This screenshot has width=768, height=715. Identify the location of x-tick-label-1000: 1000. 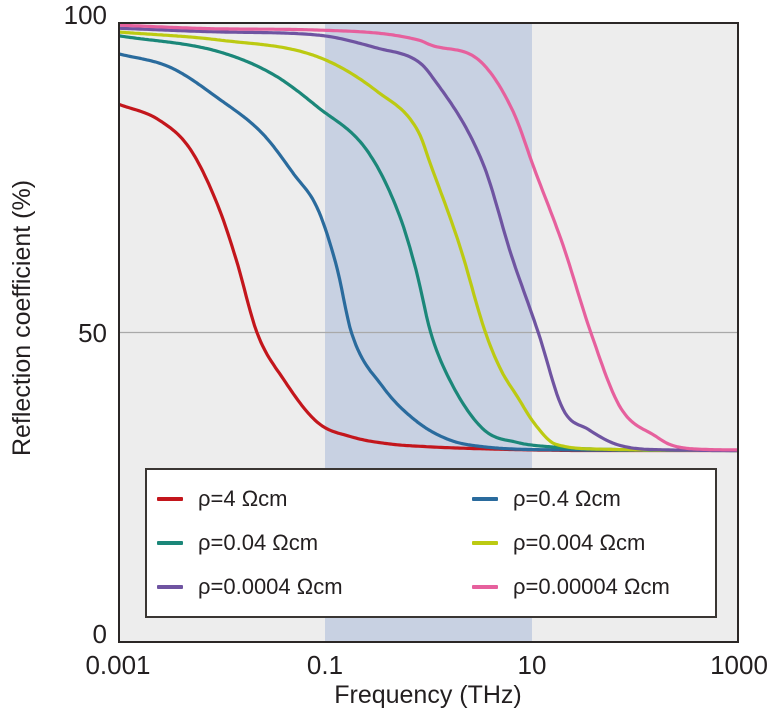
(739, 665).